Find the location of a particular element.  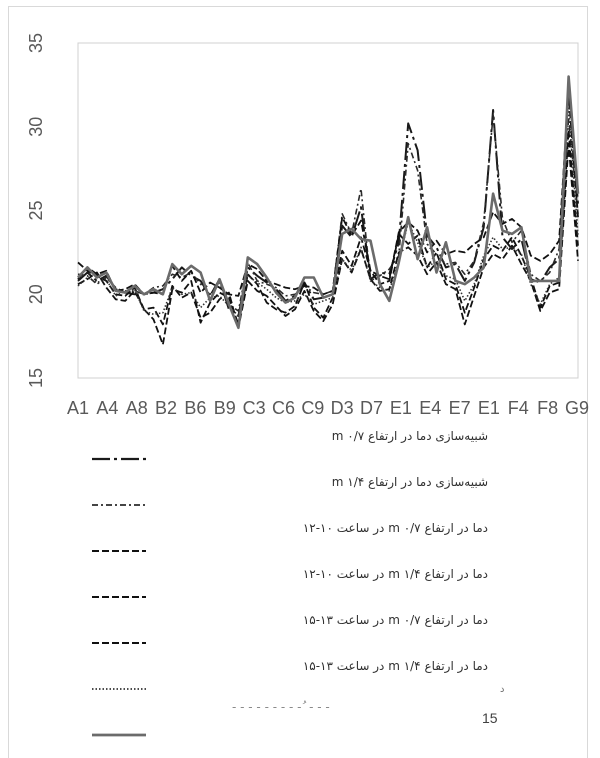

y-tick-label-2: 25 is located at coordinates (36, 210).